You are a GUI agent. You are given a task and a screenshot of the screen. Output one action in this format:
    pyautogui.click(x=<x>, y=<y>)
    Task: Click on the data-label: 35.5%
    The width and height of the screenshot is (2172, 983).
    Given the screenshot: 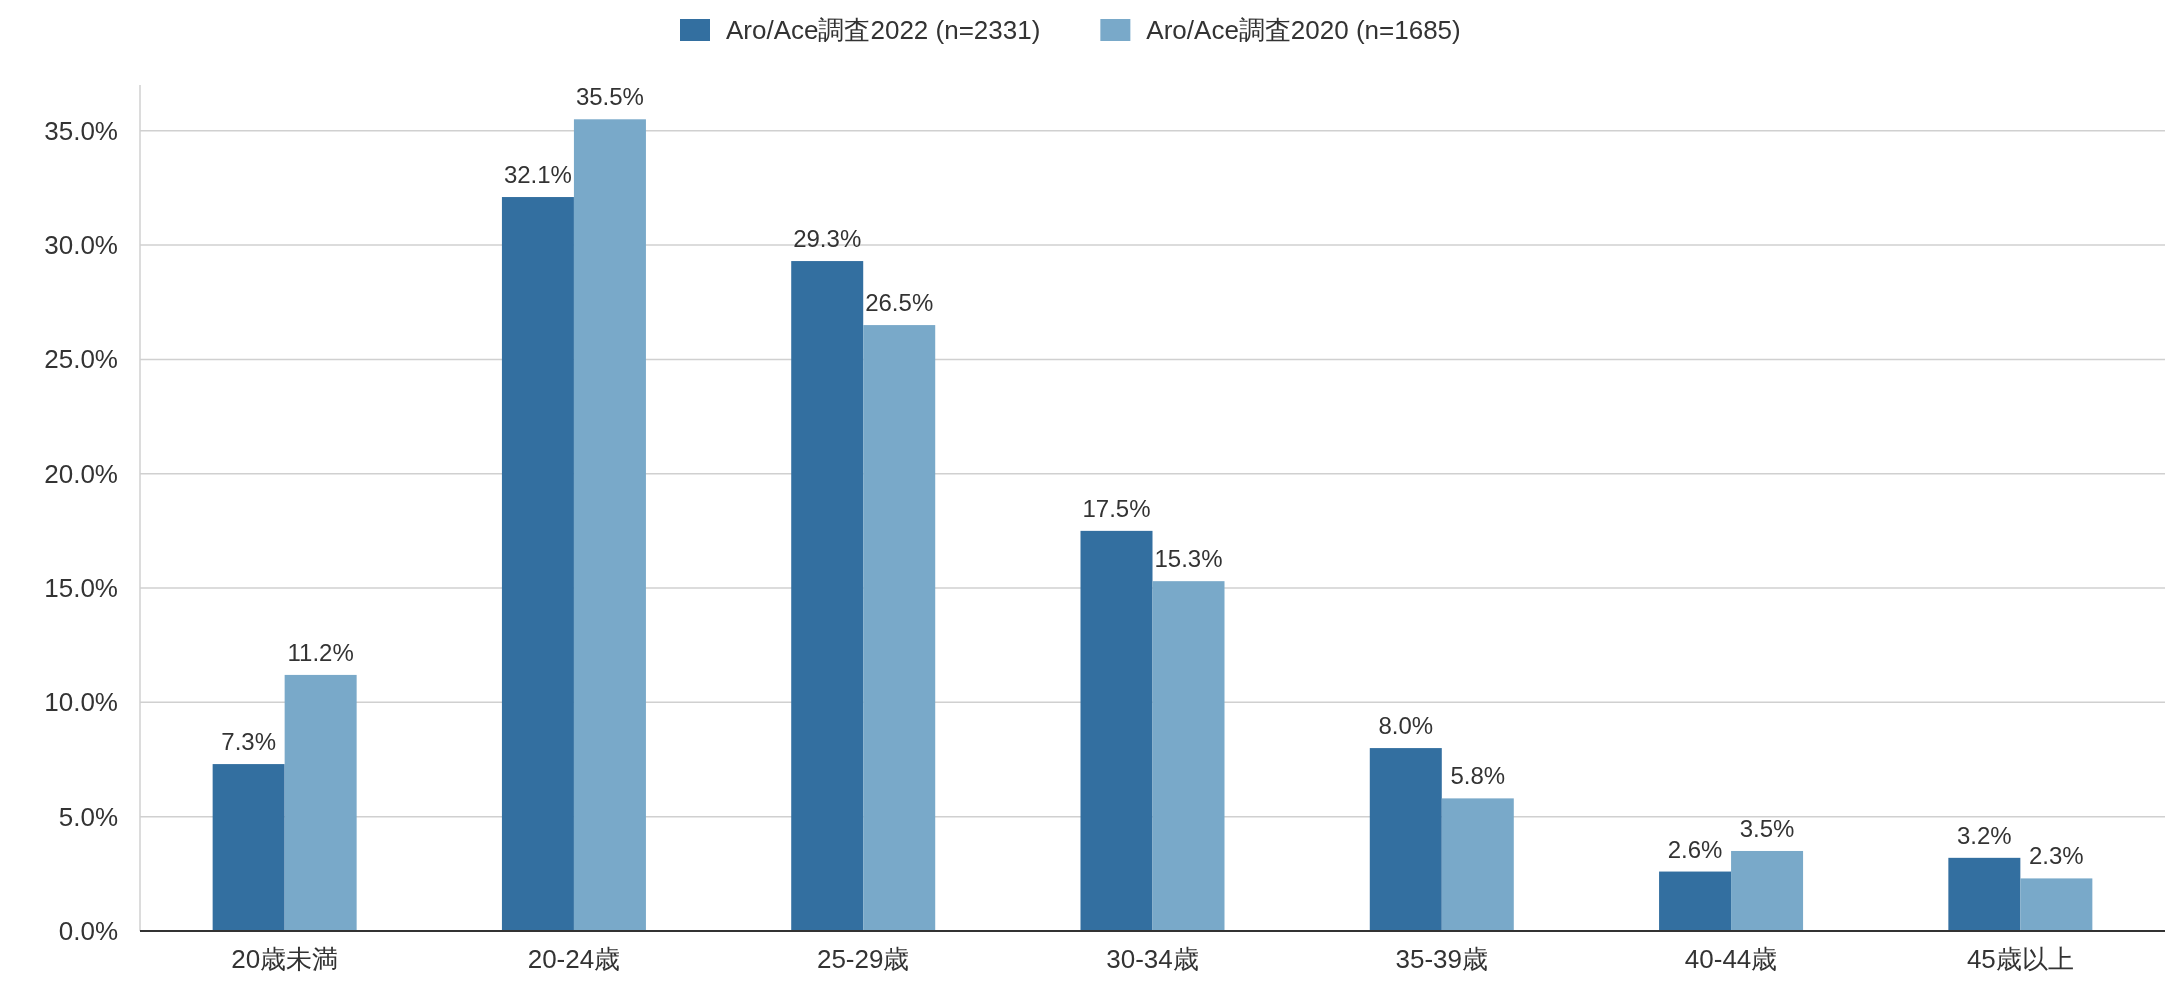 What is the action you would take?
    pyautogui.click(x=609, y=97)
    